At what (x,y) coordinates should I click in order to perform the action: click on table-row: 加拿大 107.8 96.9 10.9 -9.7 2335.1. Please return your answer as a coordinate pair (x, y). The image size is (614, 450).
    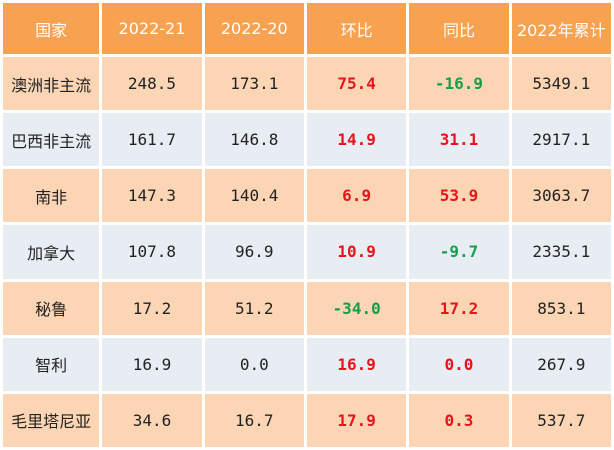
    Looking at the image, I should click on (307, 252).